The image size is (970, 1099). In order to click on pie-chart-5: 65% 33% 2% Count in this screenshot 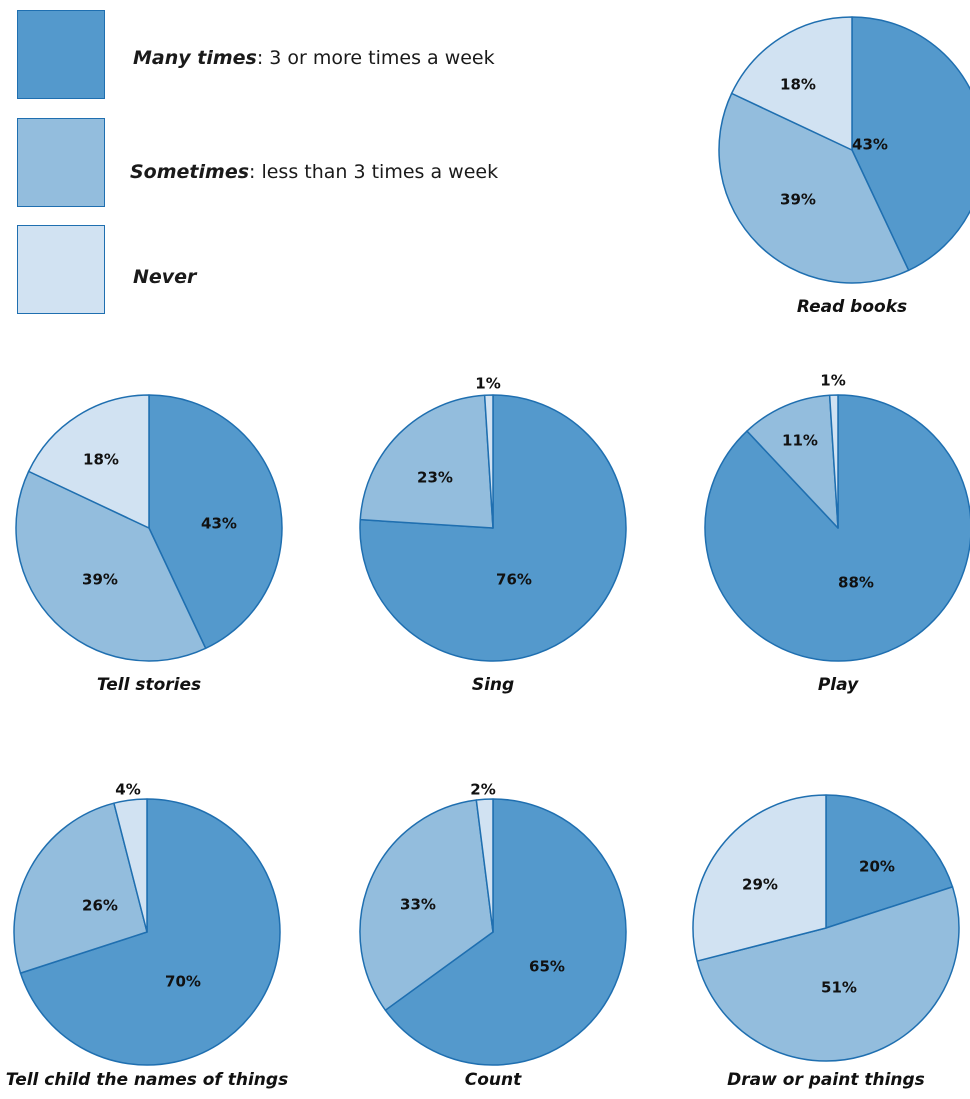, I will do `click(493, 935)`.